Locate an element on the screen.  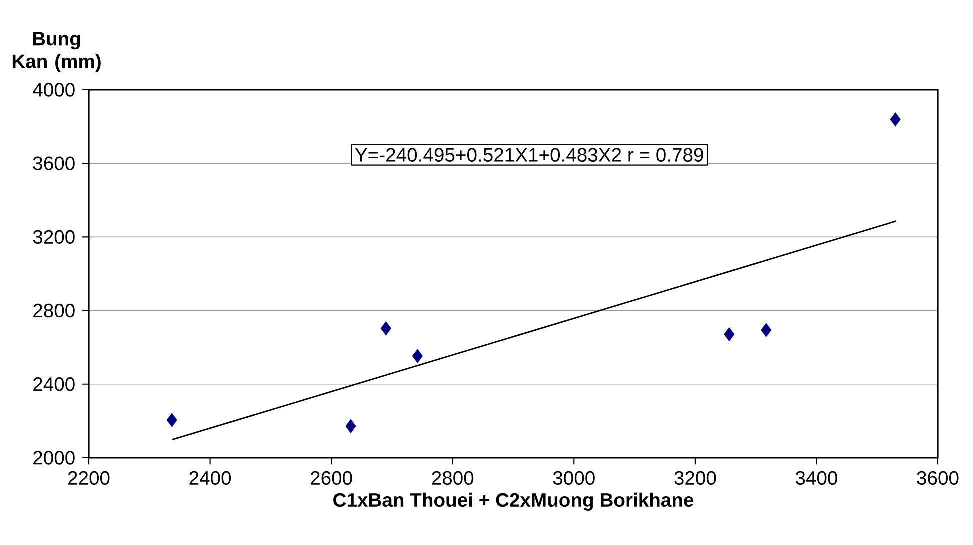
y-tick-label: 2400 is located at coordinates (54, 385).